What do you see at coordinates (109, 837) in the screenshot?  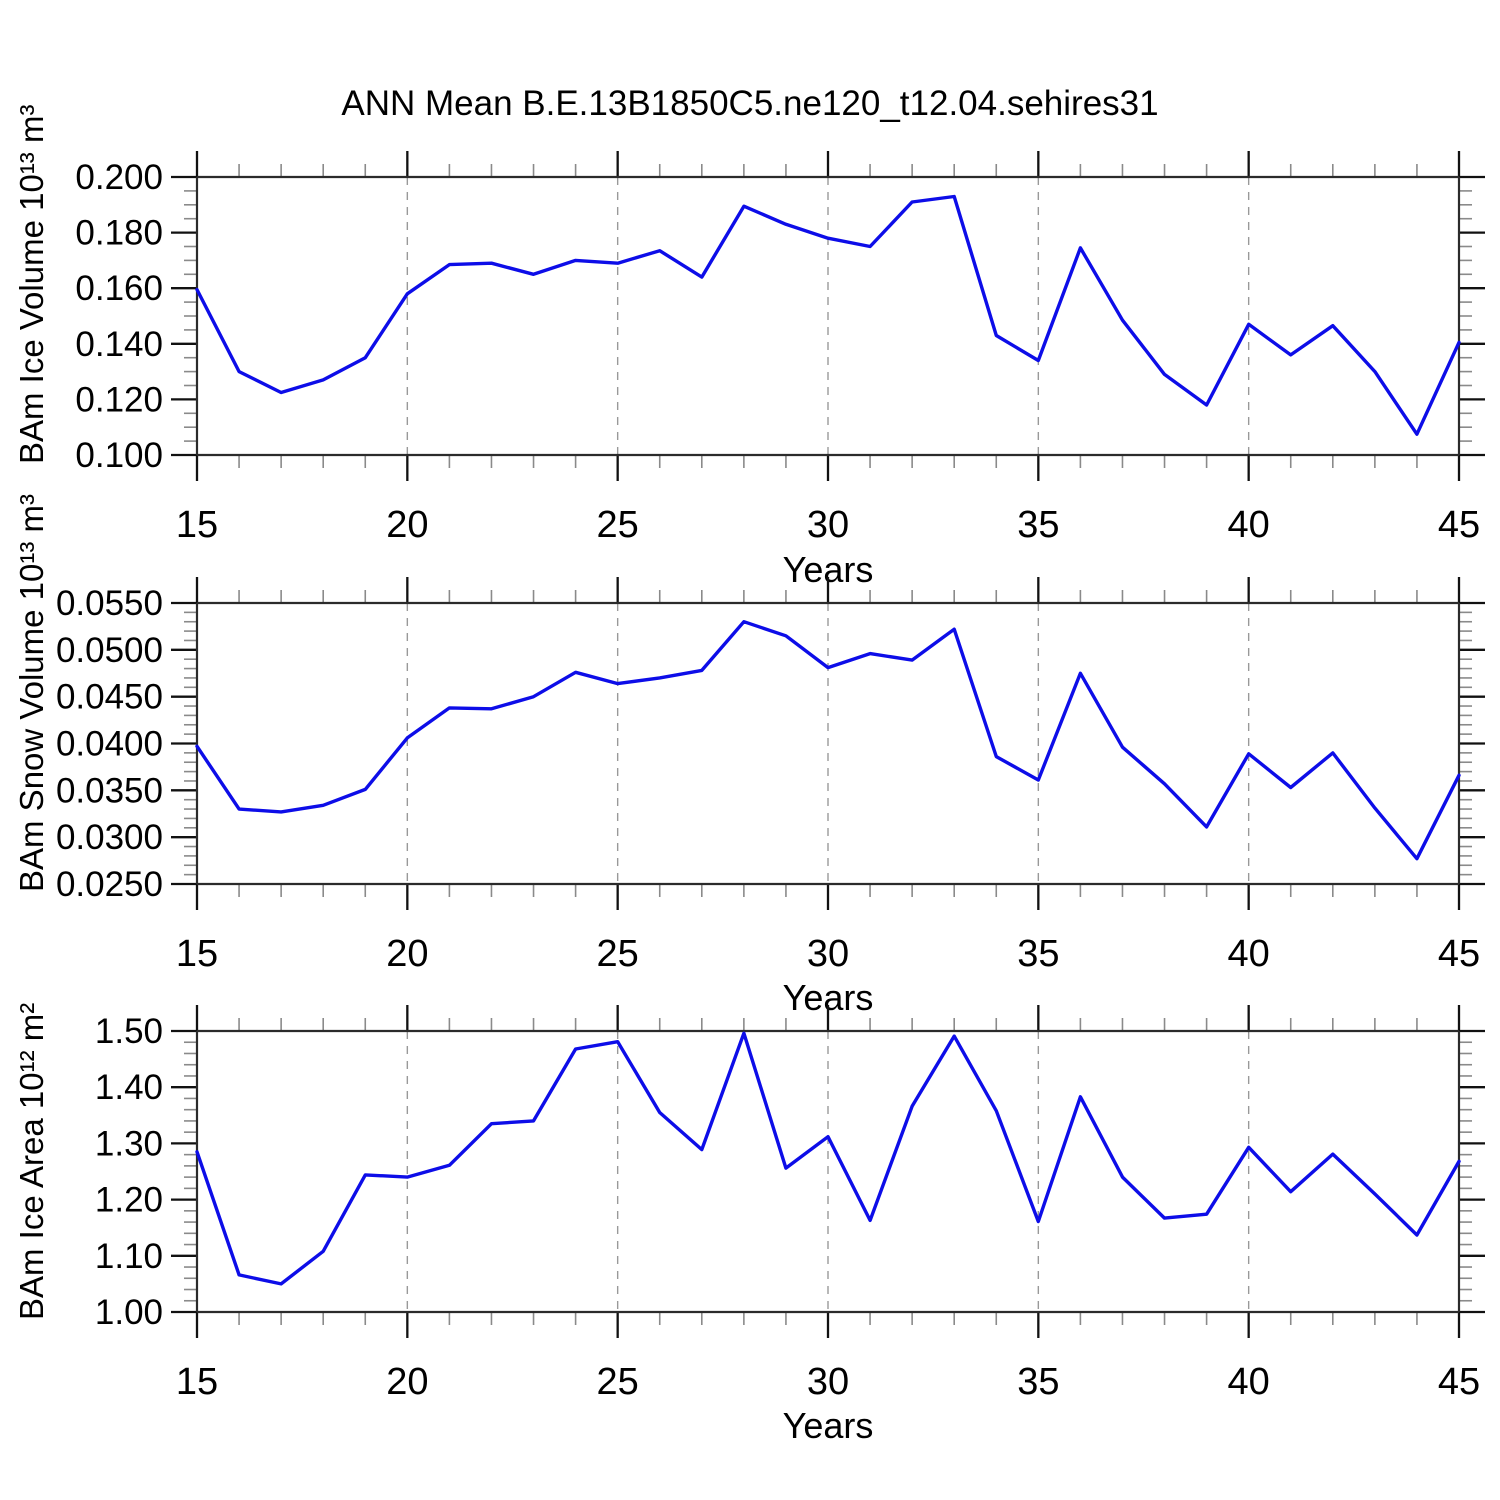 I see `panel2-ytick-label: 0.0300` at bounding box center [109, 837].